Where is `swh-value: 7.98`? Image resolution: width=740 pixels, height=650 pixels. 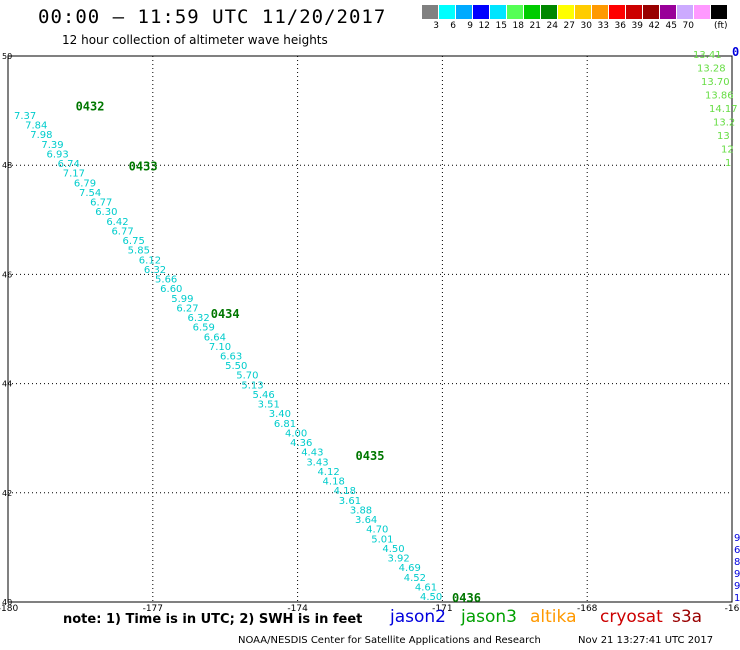 swh-value: 7.98 is located at coordinates (41, 135).